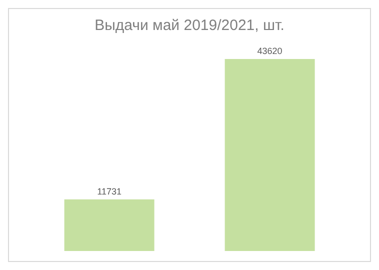 The width and height of the screenshot is (379, 270). I want to click on data-label: 11731, so click(109, 191).